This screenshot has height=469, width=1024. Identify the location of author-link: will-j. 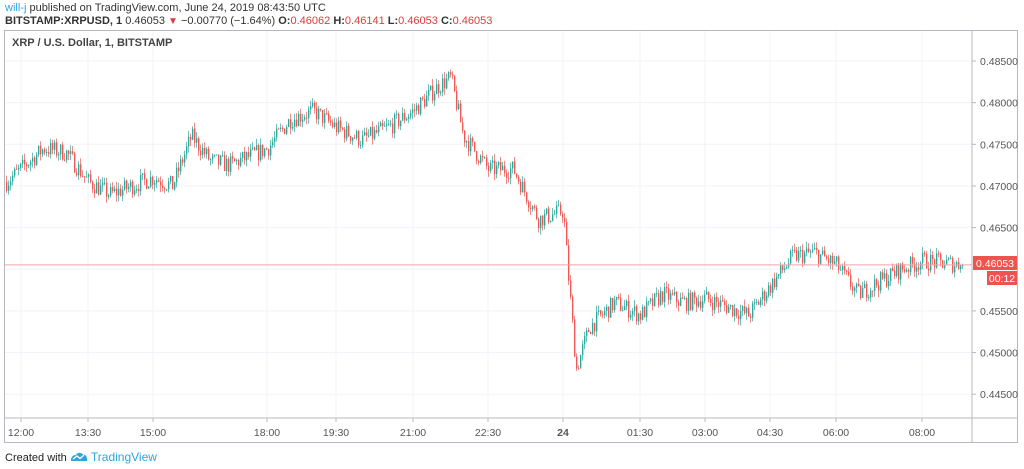
(16, 8).